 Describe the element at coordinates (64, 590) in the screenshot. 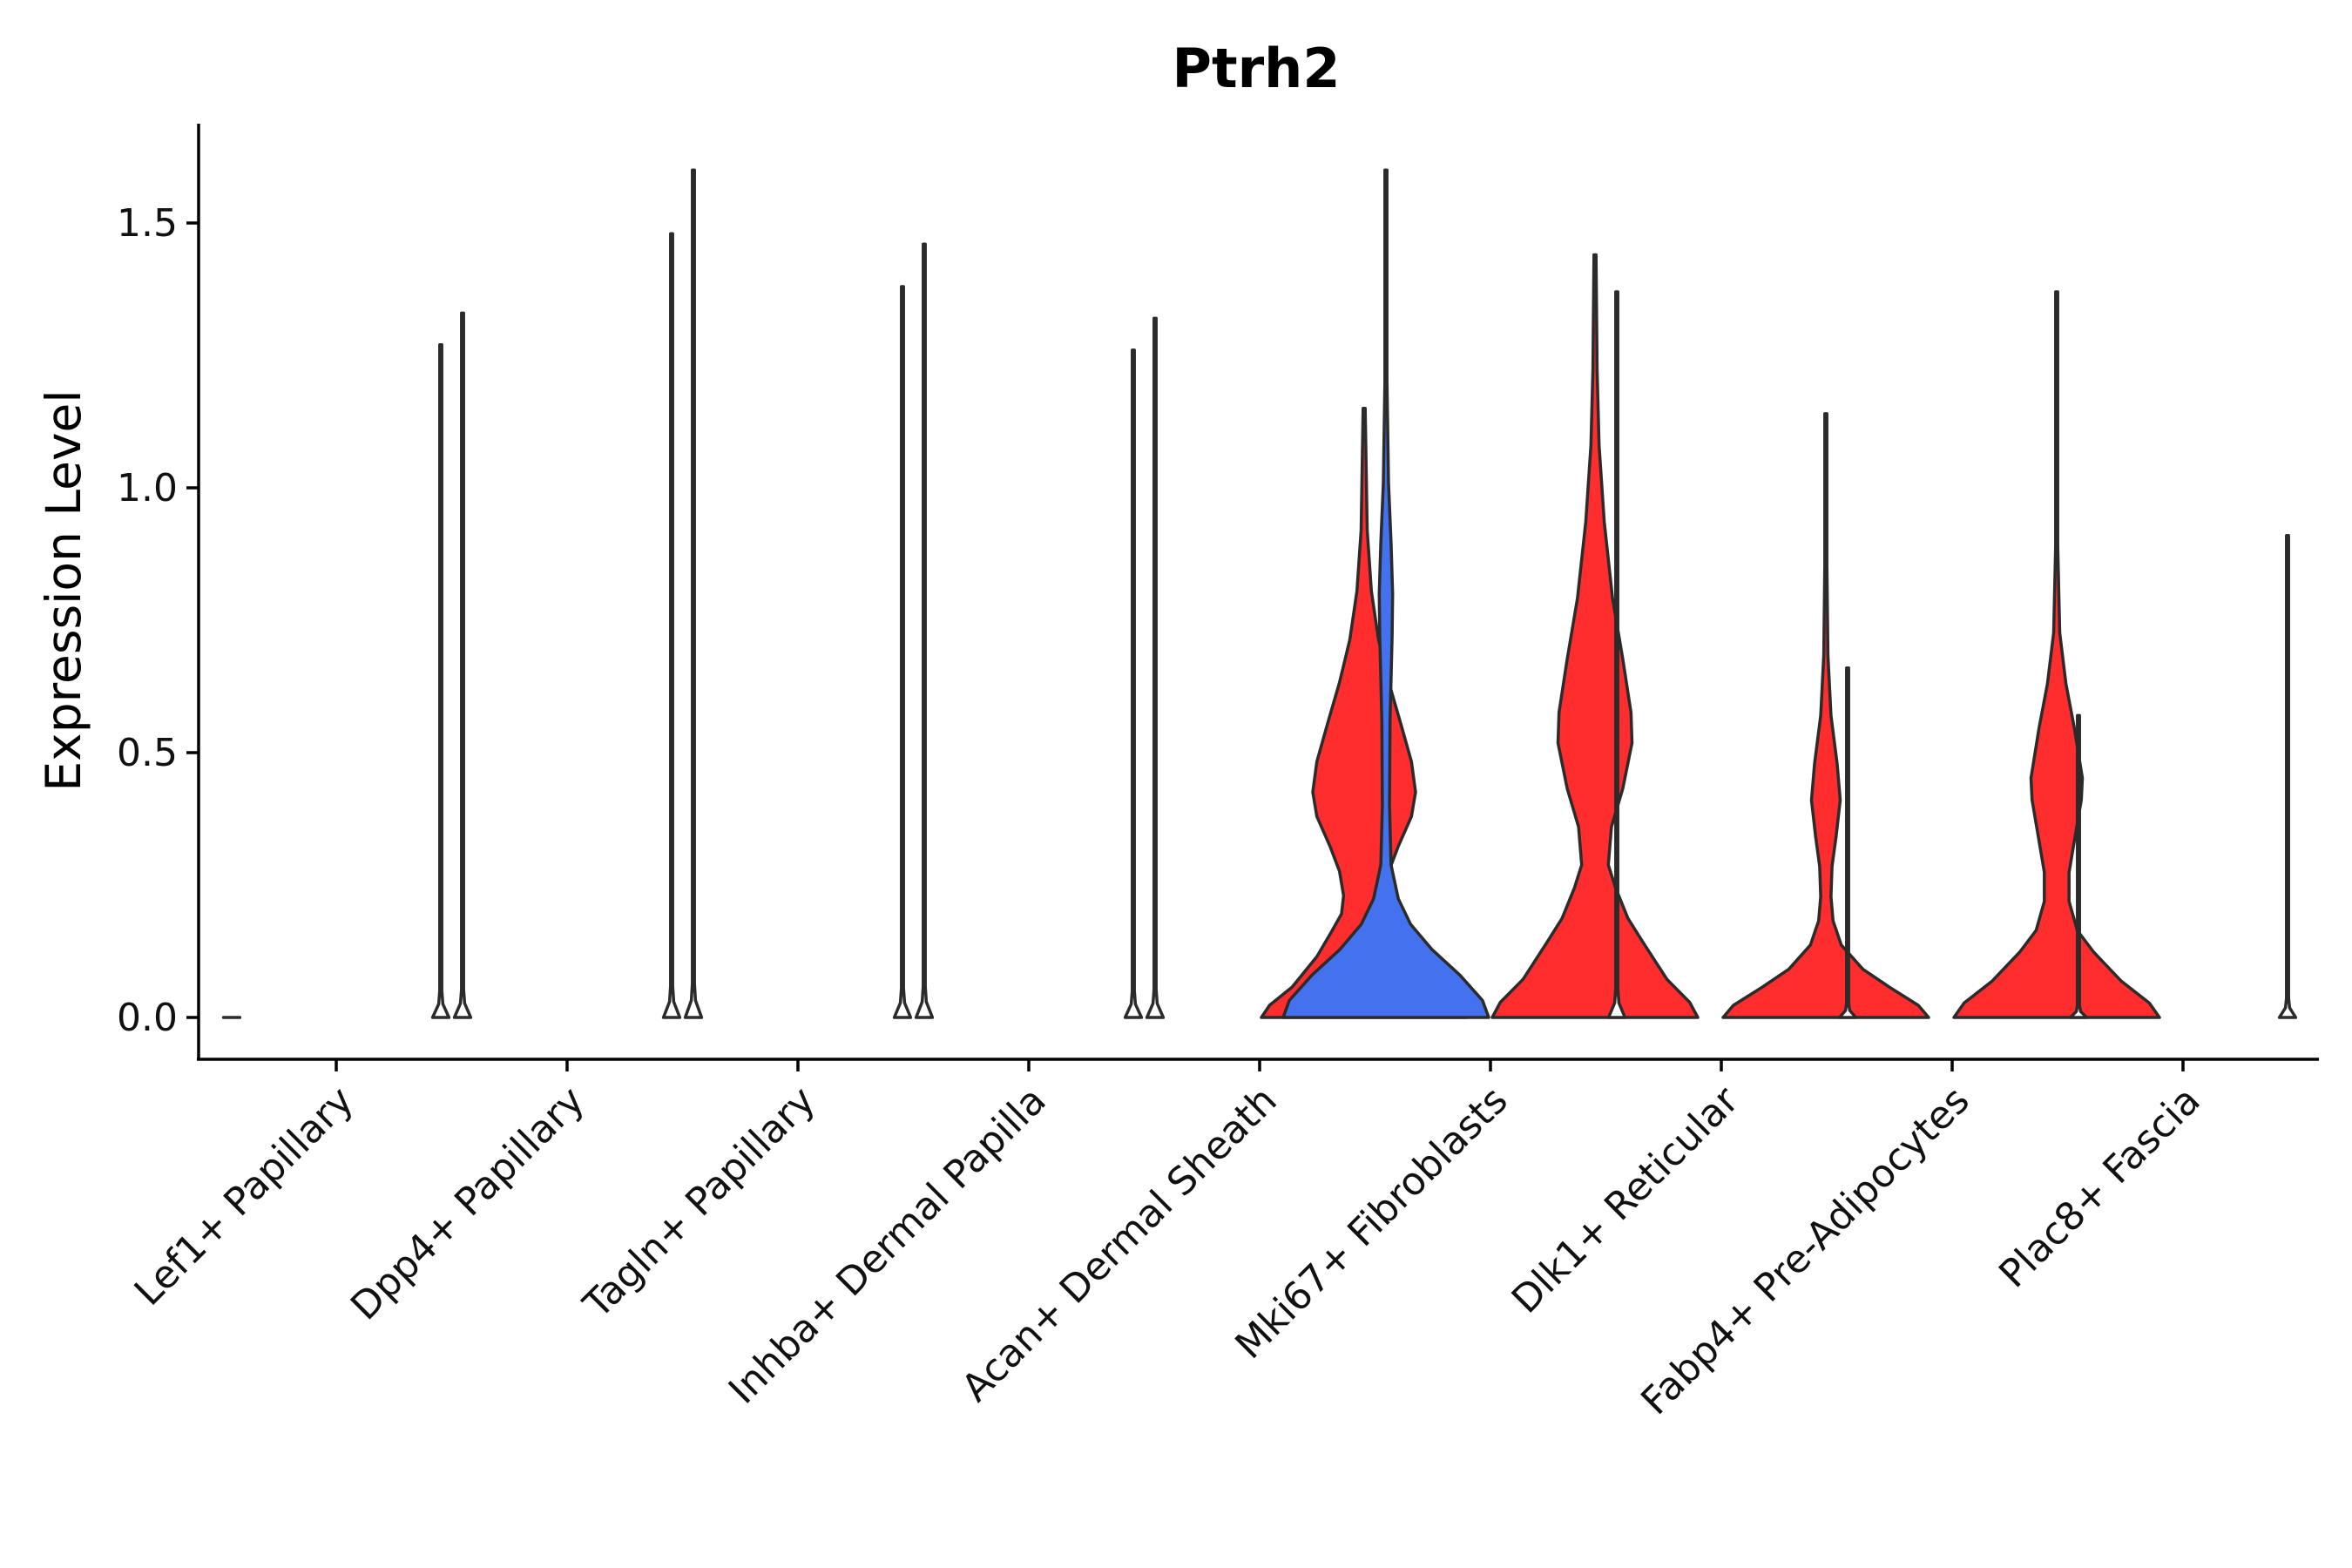

I see `y-axis-label: Expression Level` at that location.